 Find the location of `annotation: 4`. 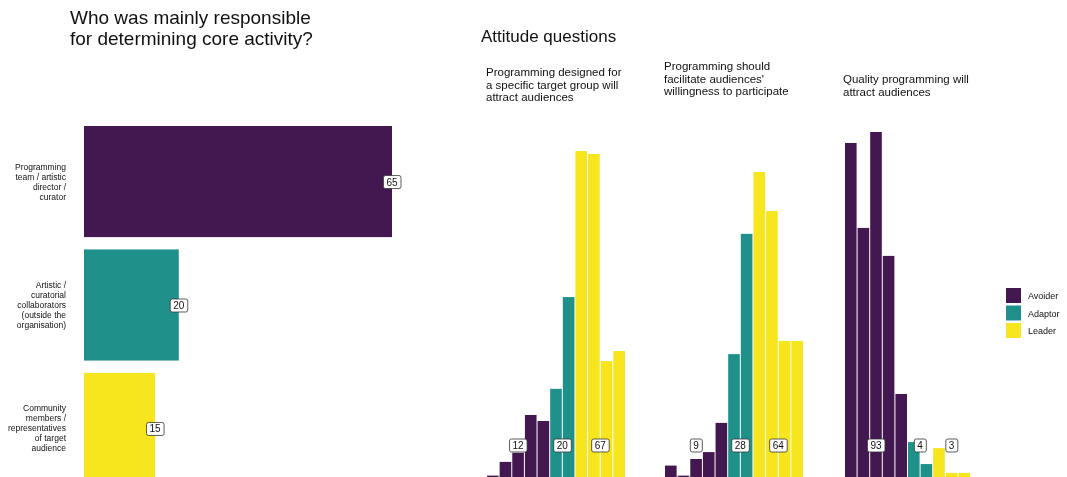

annotation: 4 is located at coordinates (920, 445).